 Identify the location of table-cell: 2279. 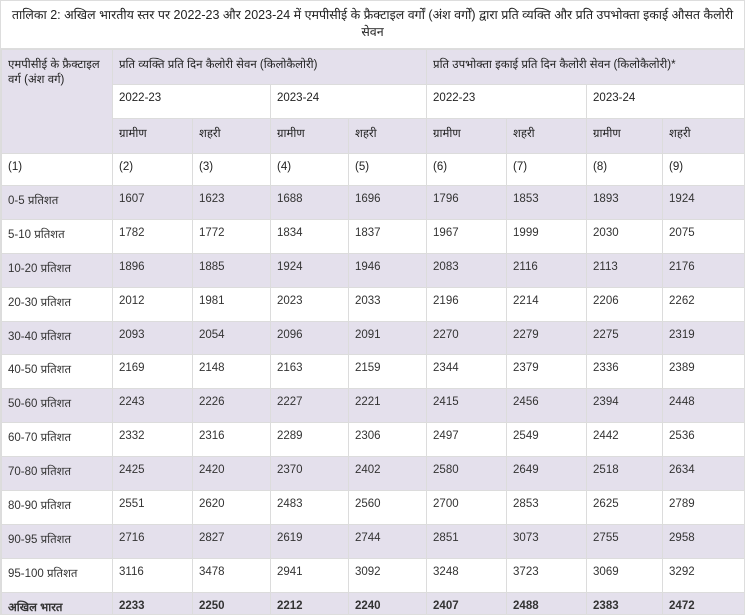
(547, 338).